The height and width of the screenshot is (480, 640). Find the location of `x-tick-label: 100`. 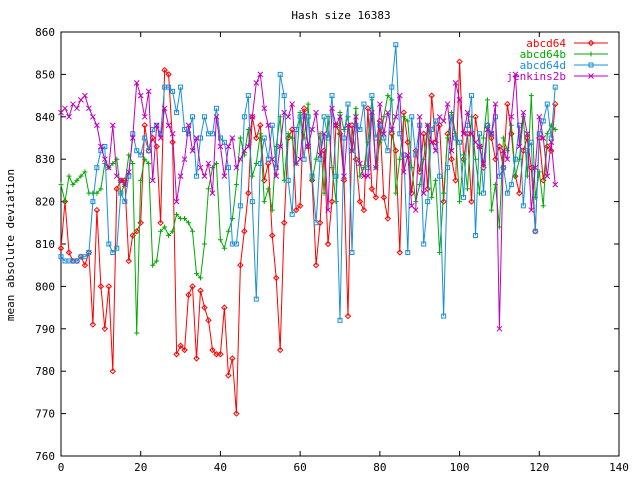

x-tick-label: 100 is located at coordinates (460, 467).